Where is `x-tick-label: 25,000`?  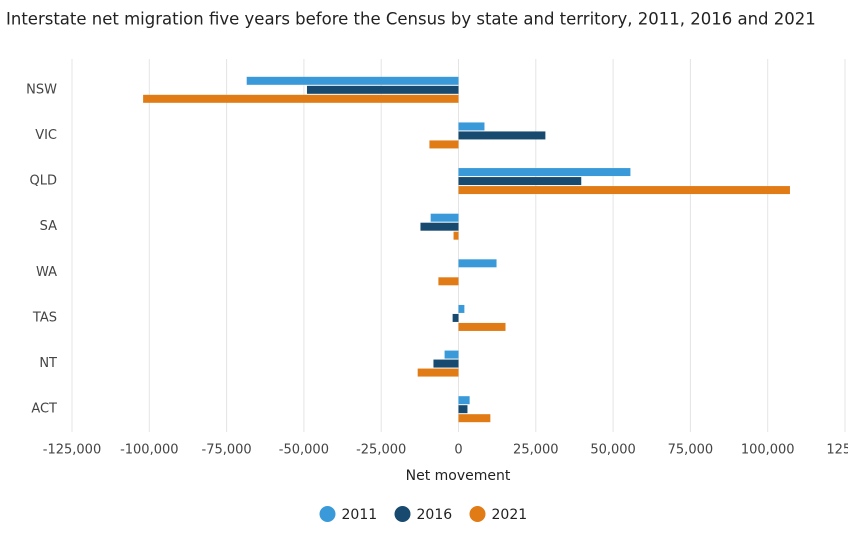
x-tick-label: 25,000 is located at coordinates (536, 450).